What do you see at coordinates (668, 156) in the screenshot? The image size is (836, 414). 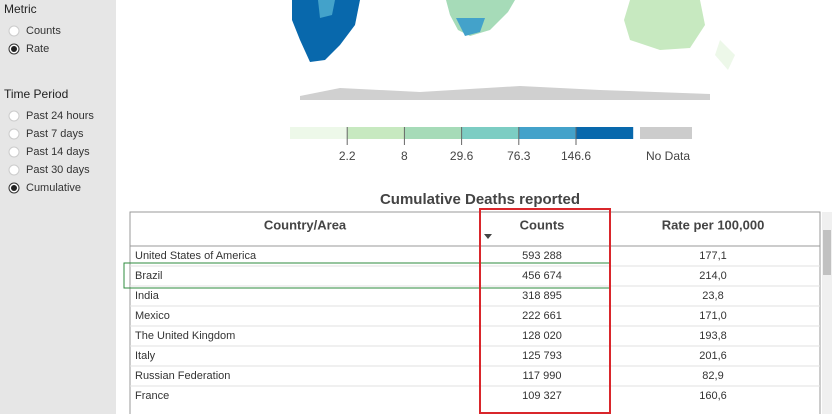 I see `legend-label: No Data` at bounding box center [668, 156].